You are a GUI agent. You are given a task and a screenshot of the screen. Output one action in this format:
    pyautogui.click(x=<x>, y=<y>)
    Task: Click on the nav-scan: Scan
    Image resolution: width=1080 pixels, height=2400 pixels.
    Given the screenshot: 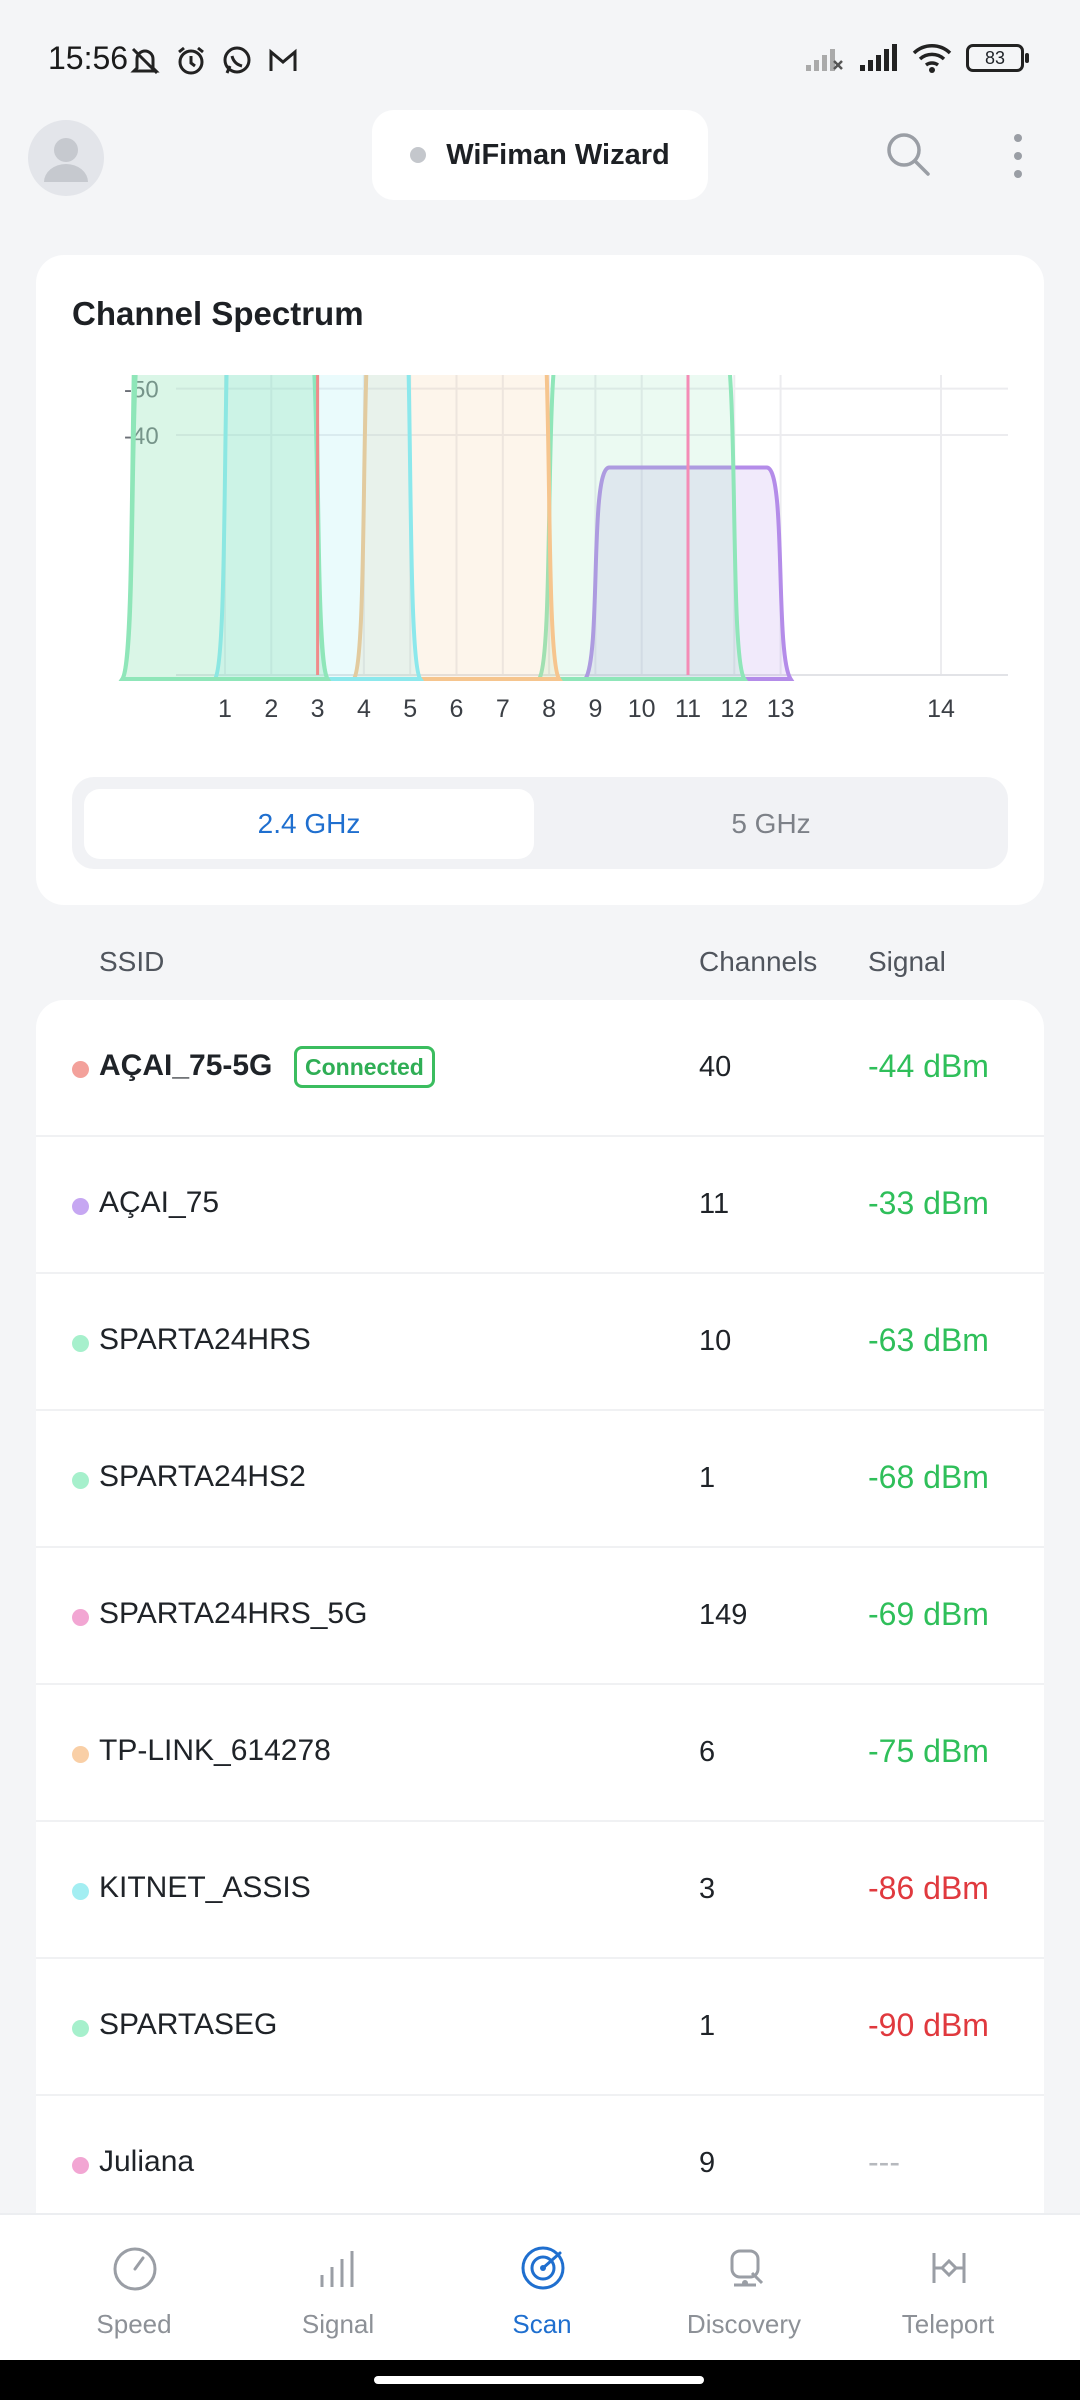 What is the action you would take?
    pyautogui.click(x=542, y=2288)
    